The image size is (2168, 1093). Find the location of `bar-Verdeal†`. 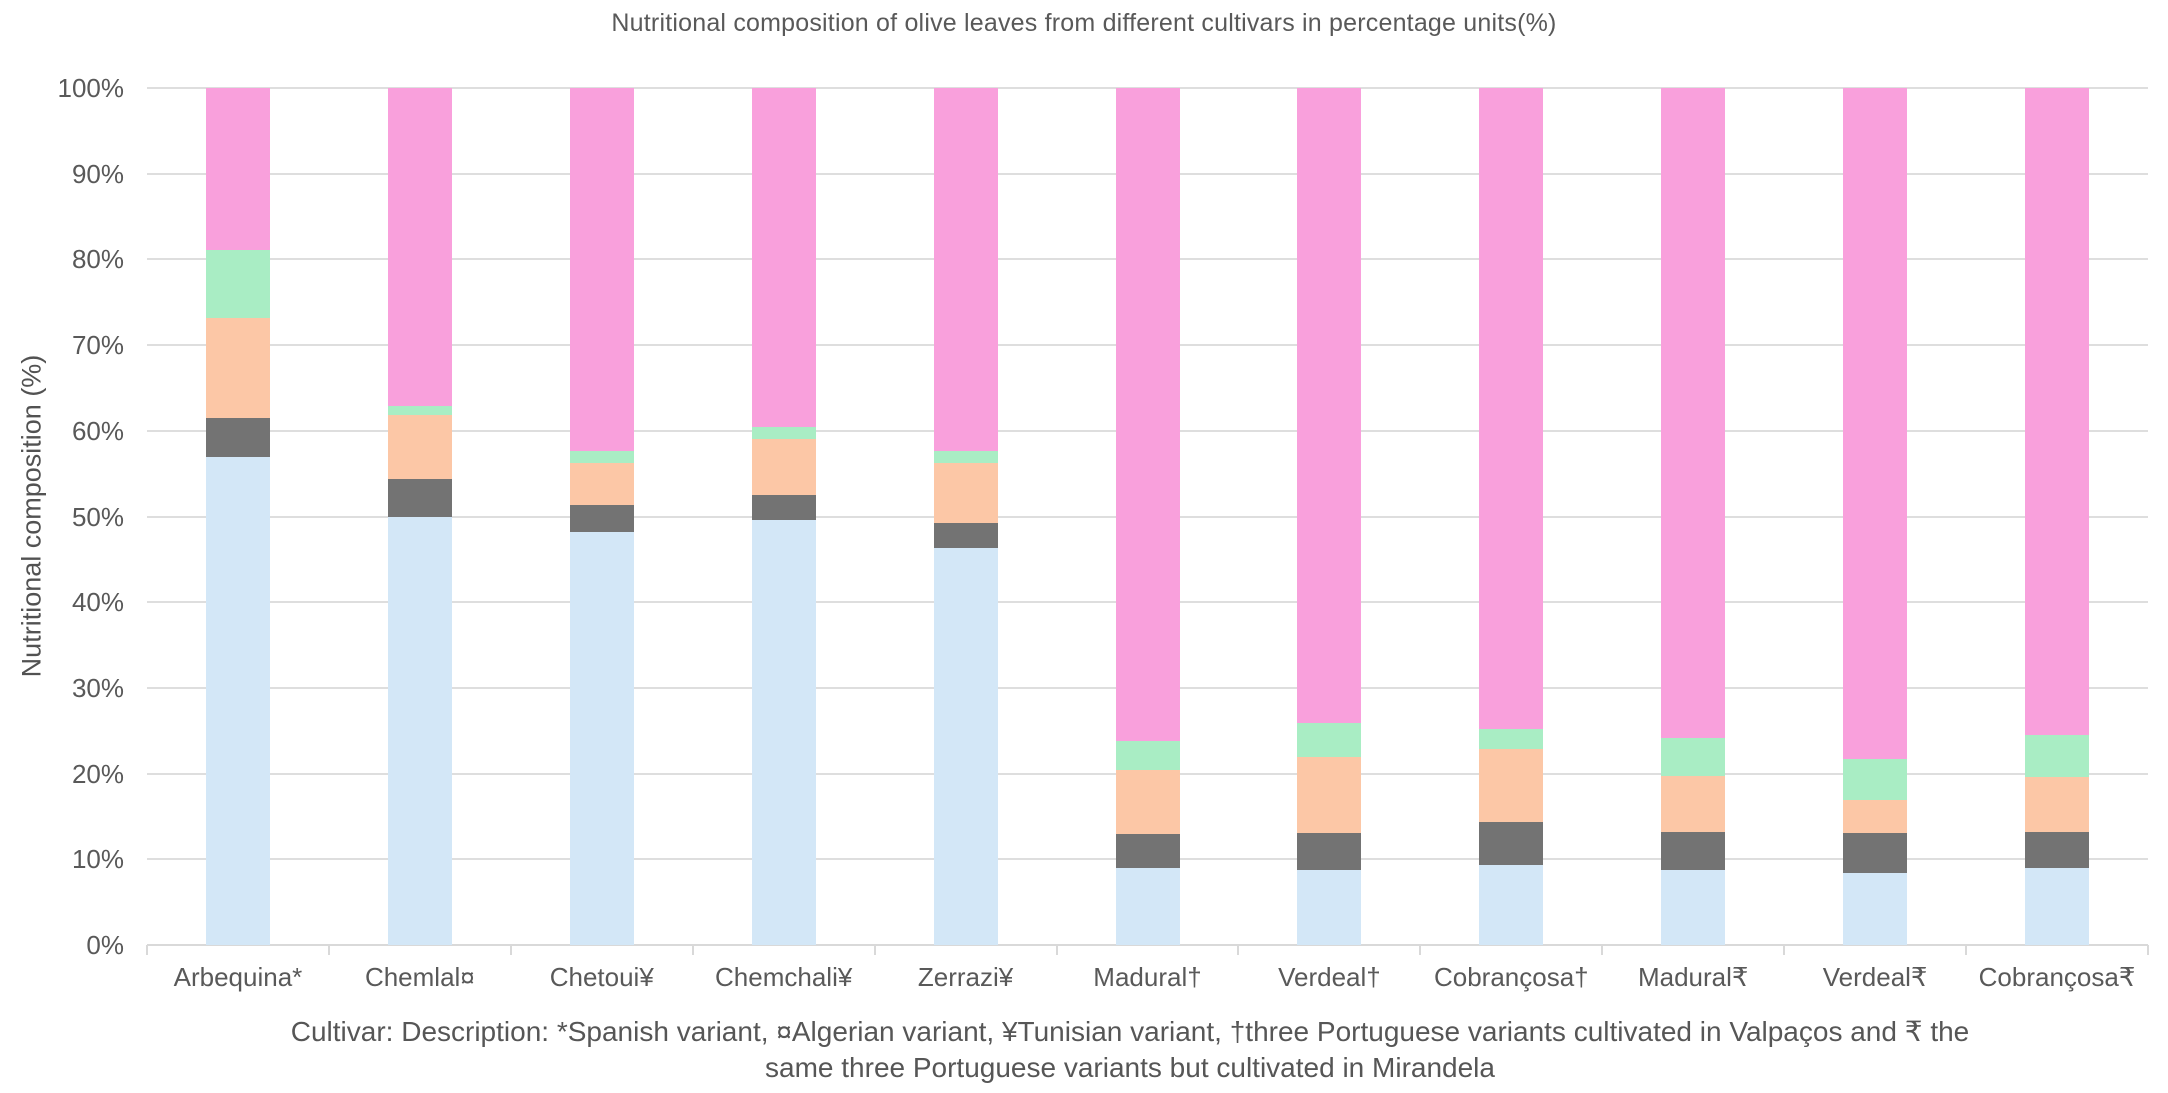

bar-Verdeal† is located at coordinates (1329, 516).